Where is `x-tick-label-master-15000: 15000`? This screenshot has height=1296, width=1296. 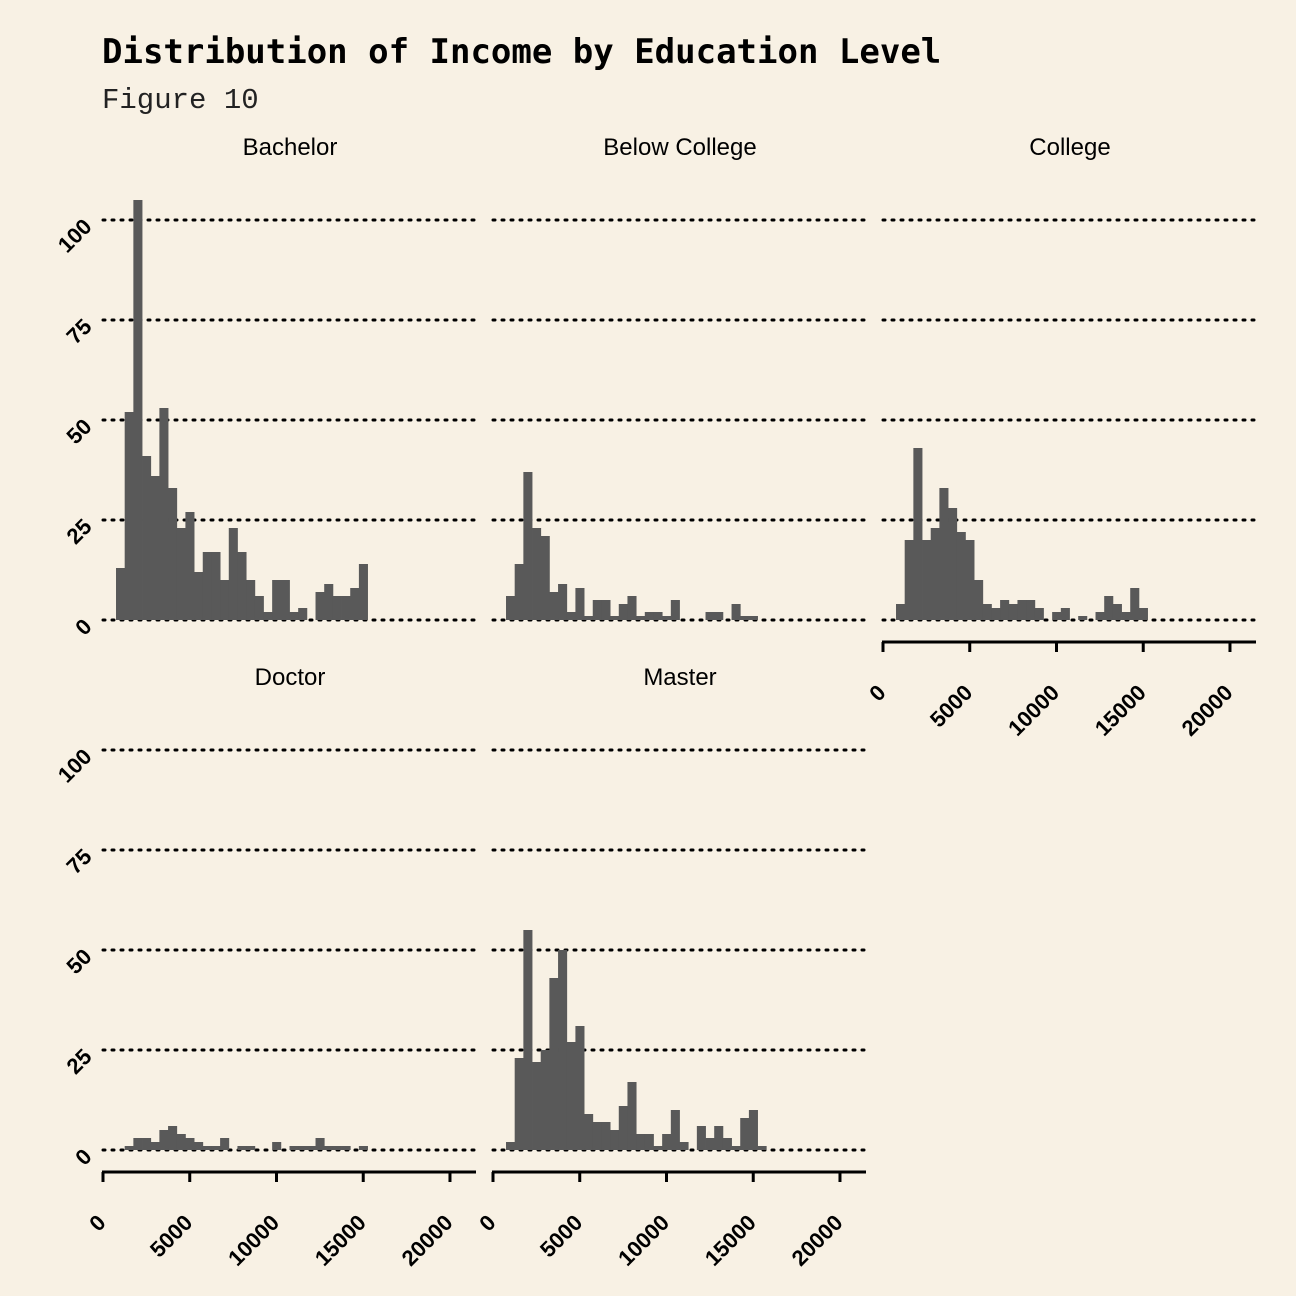 x-tick-label-master-15000: 15000 is located at coordinates (730, 1240).